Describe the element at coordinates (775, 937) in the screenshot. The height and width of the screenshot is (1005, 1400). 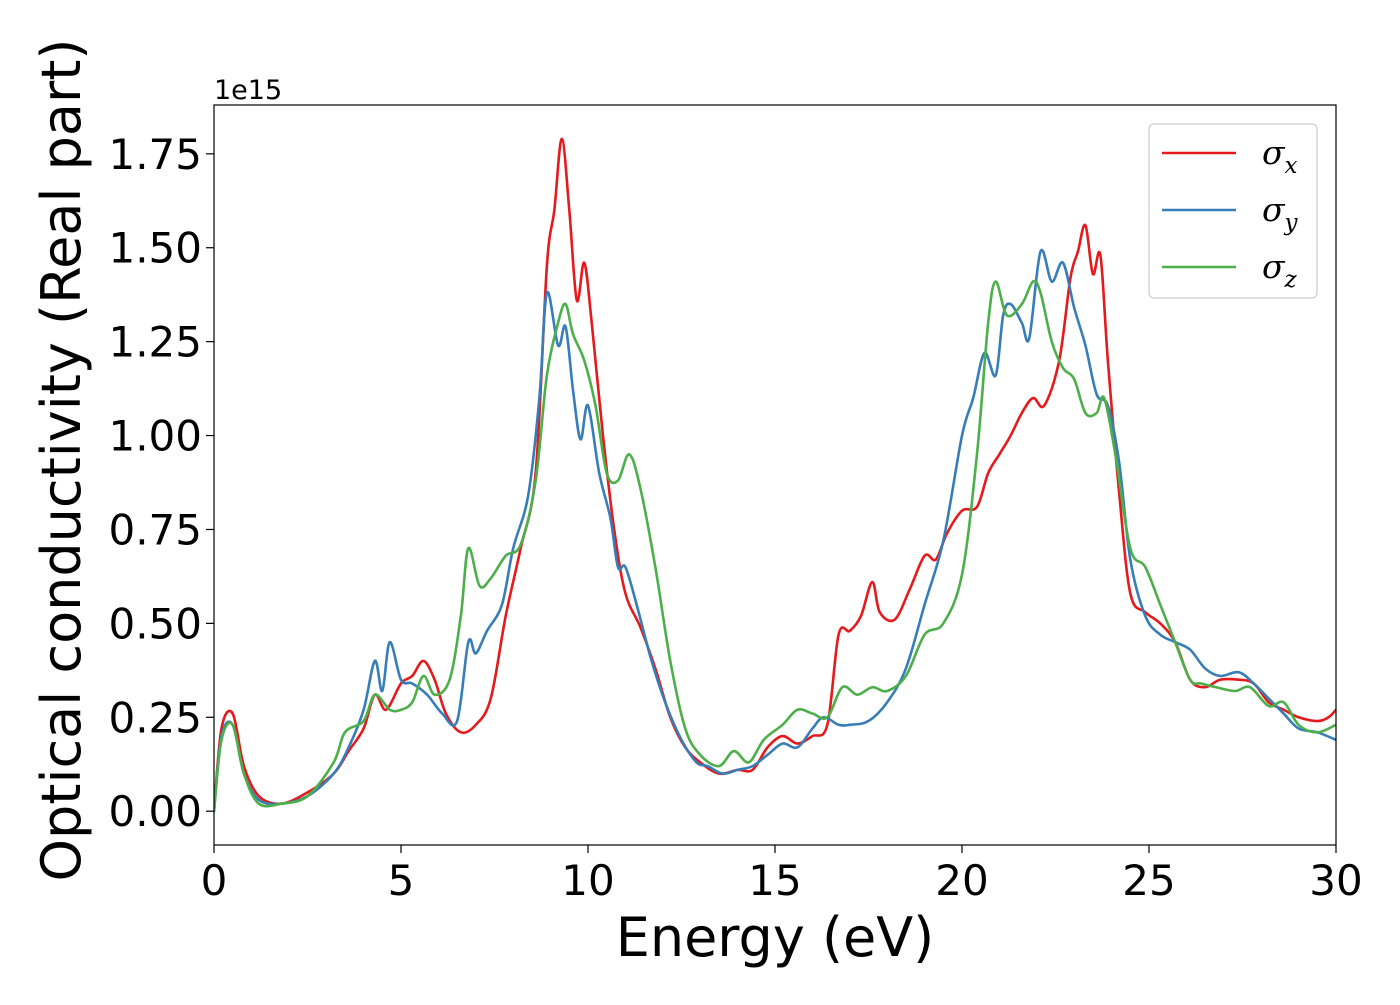
I see `x-axis-title: Energy (eV)` at that location.